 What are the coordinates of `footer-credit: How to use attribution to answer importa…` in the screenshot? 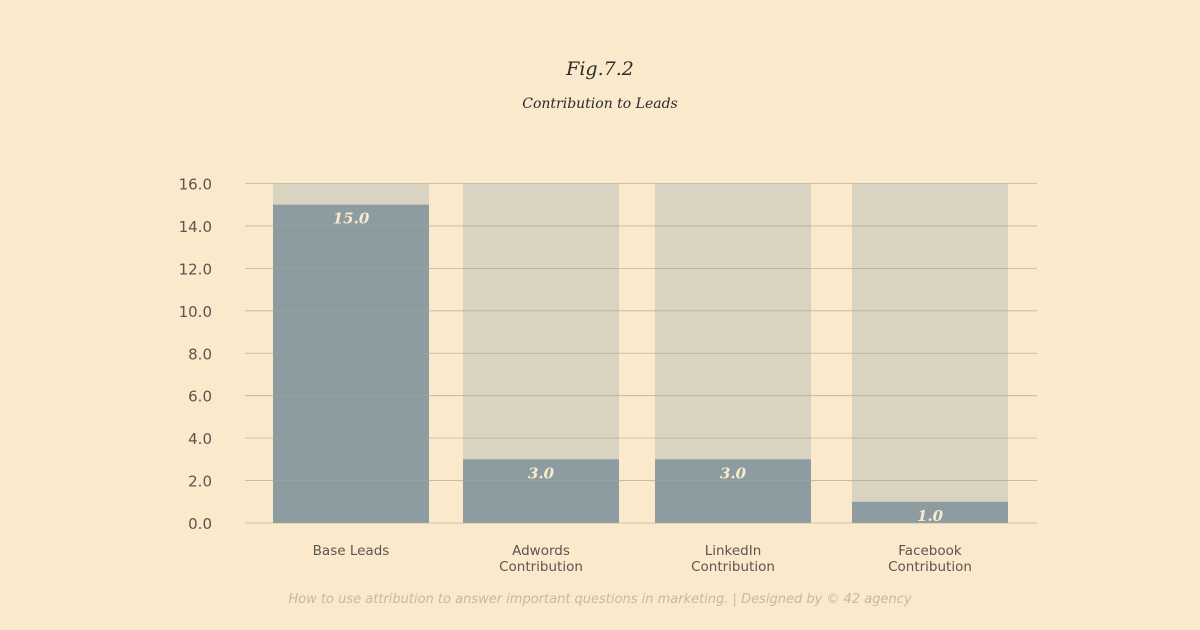 It's located at (600, 599).